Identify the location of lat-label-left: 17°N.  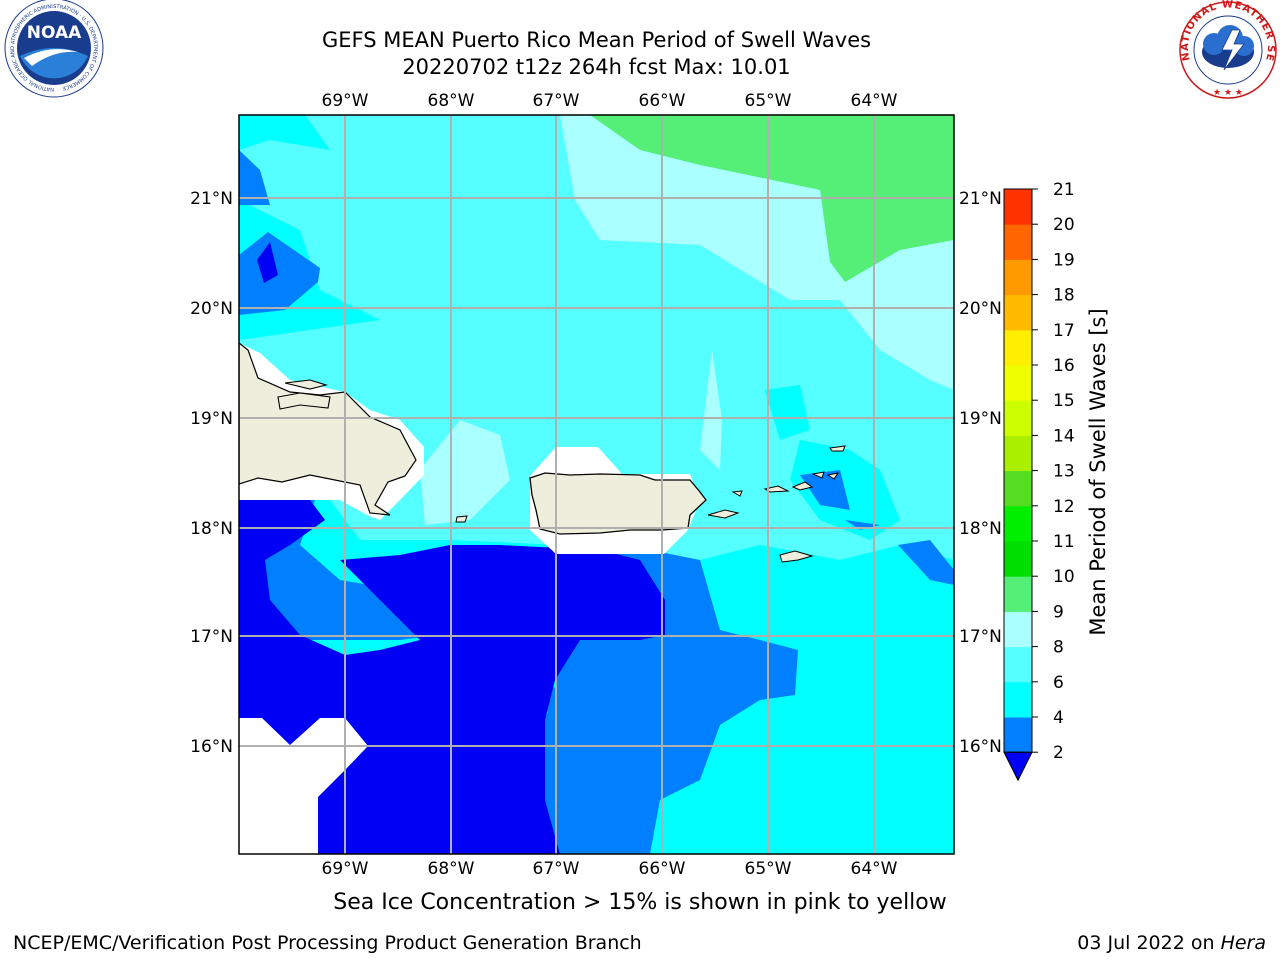
(211, 637).